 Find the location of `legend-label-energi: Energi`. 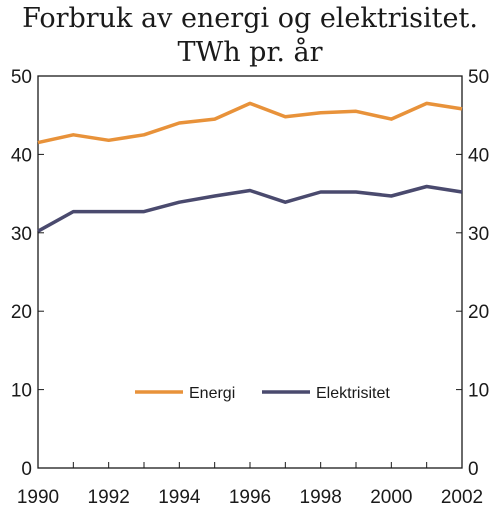

legend-label-energi: Energi is located at coordinates (212, 393).